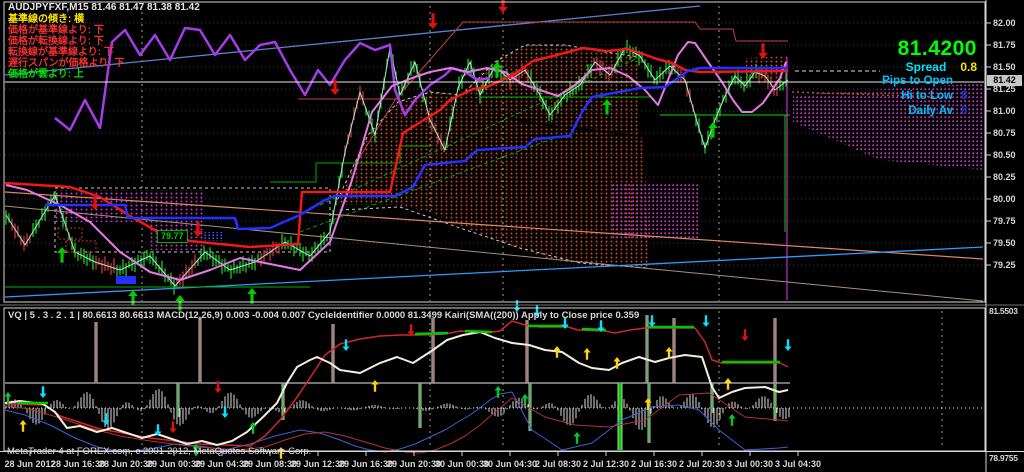 The height and width of the screenshot is (472, 1024). What do you see at coordinates (172, 236) in the screenshot?
I see `price-tag-79-77: 79.77` at bounding box center [172, 236].